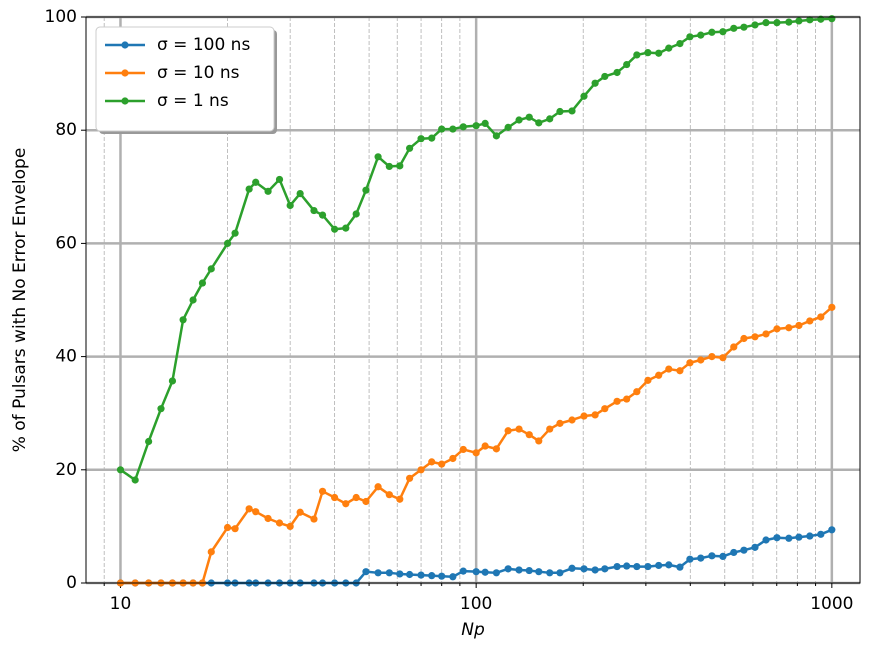 Image resolution: width=870 pixels, height=652 pixels. Describe the element at coordinates (121, 604) in the screenshot. I see `x-tick-label: 10` at that location.